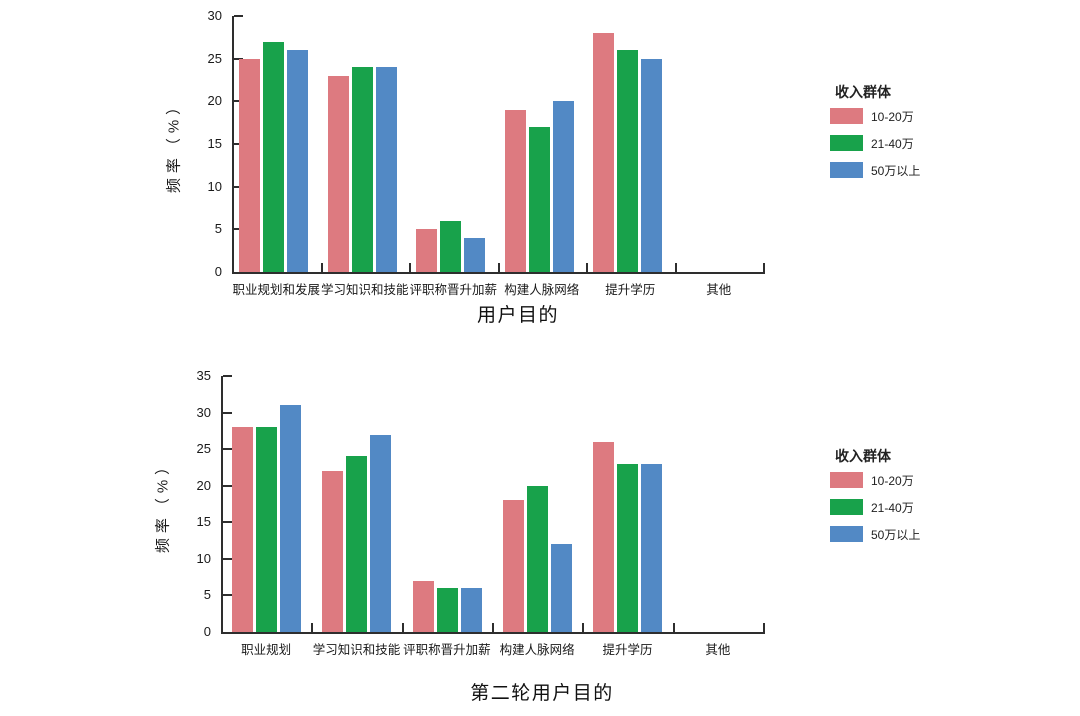 This screenshot has width=1080, height=716. What do you see at coordinates (542, 693) in the screenshot?
I see `x-axis-title: 第二轮用户目的` at bounding box center [542, 693].